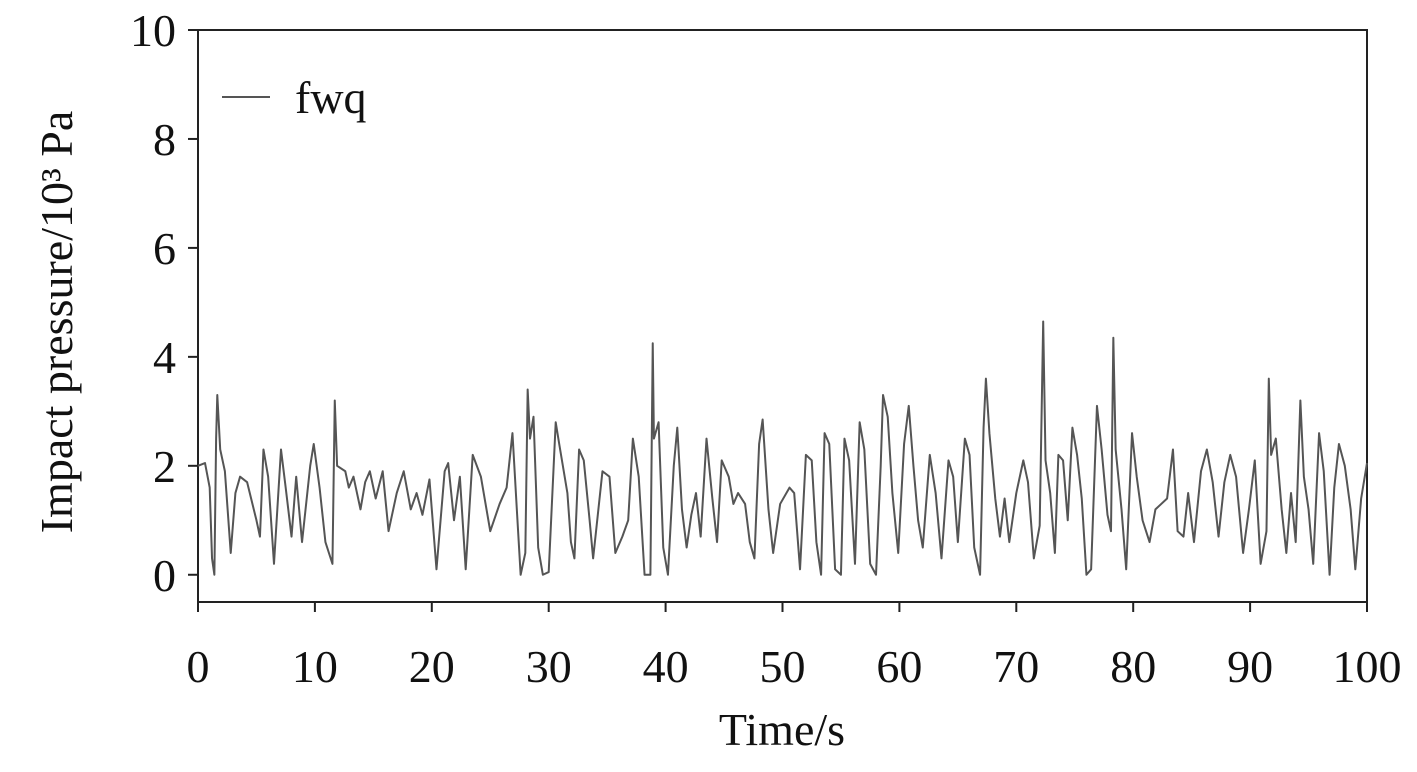  What do you see at coordinates (164, 575) in the screenshot?
I see `y-tick-label: 0` at bounding box center [164, 575].